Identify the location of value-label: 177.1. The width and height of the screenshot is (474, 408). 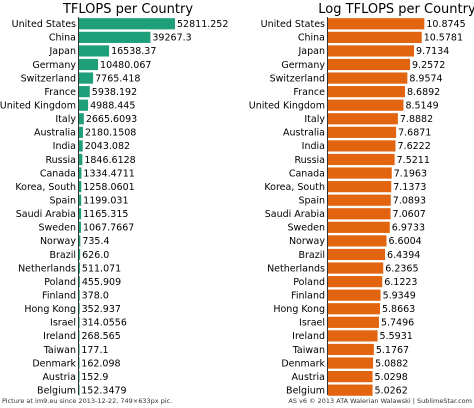
(94, 350).